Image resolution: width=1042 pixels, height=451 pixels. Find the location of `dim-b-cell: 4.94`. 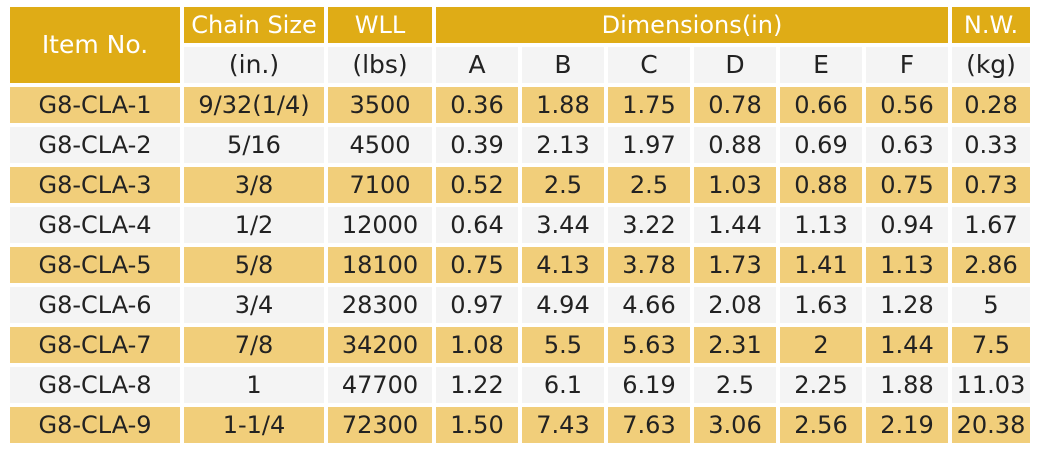

dim-b-cell: 4.94 is located at coordinates (563, 305).